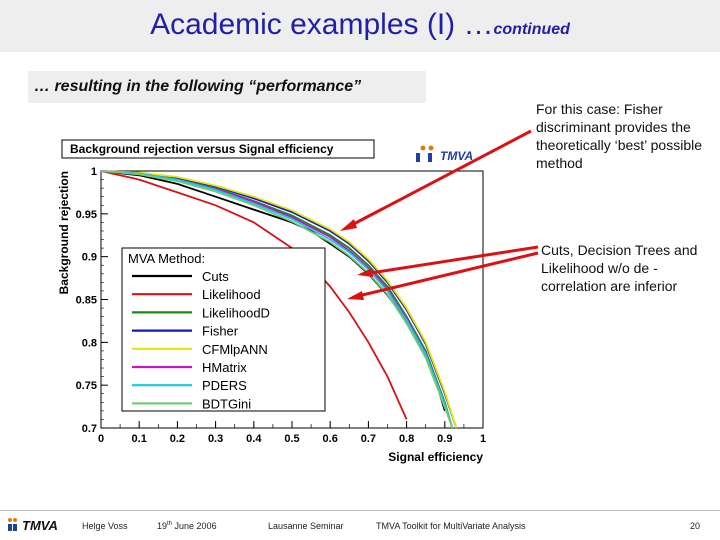 The height and width of the screenshot is (540, 720). What do you see at coordinates (166, 258) in the screenshot?
I see `legend-title: MVA Method:` at bounding box center [166, 258].